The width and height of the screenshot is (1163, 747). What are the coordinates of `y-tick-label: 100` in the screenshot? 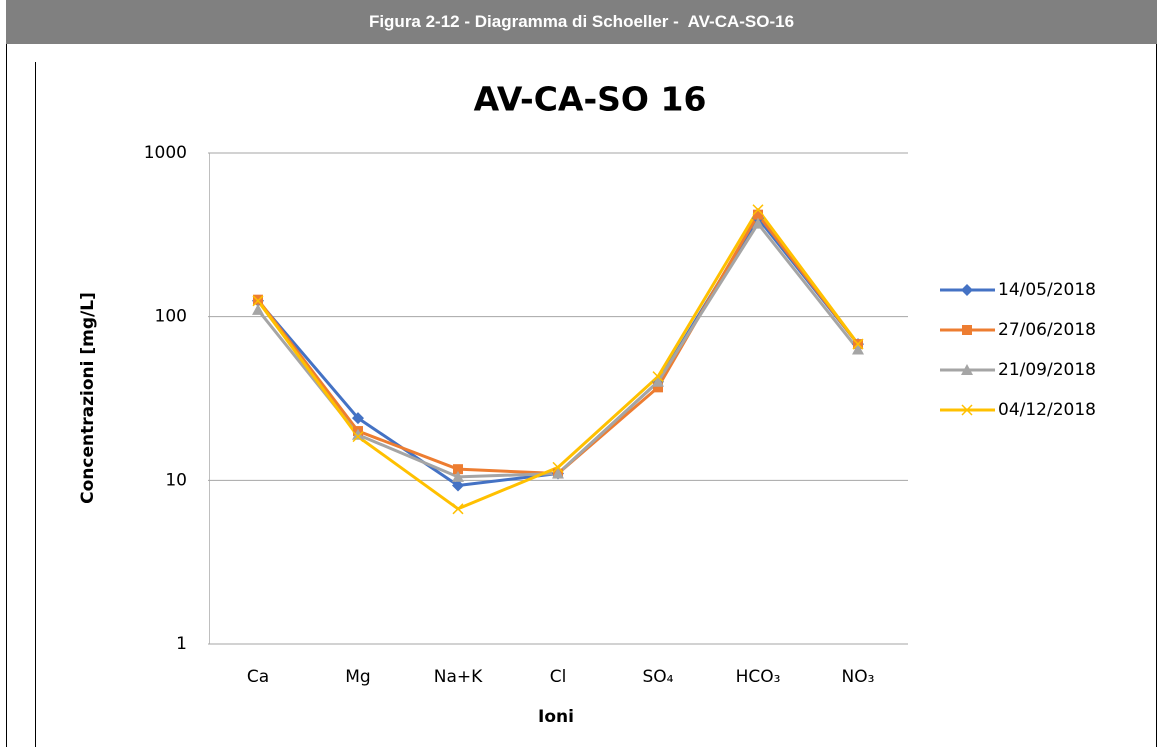 It's located at (171, 317).